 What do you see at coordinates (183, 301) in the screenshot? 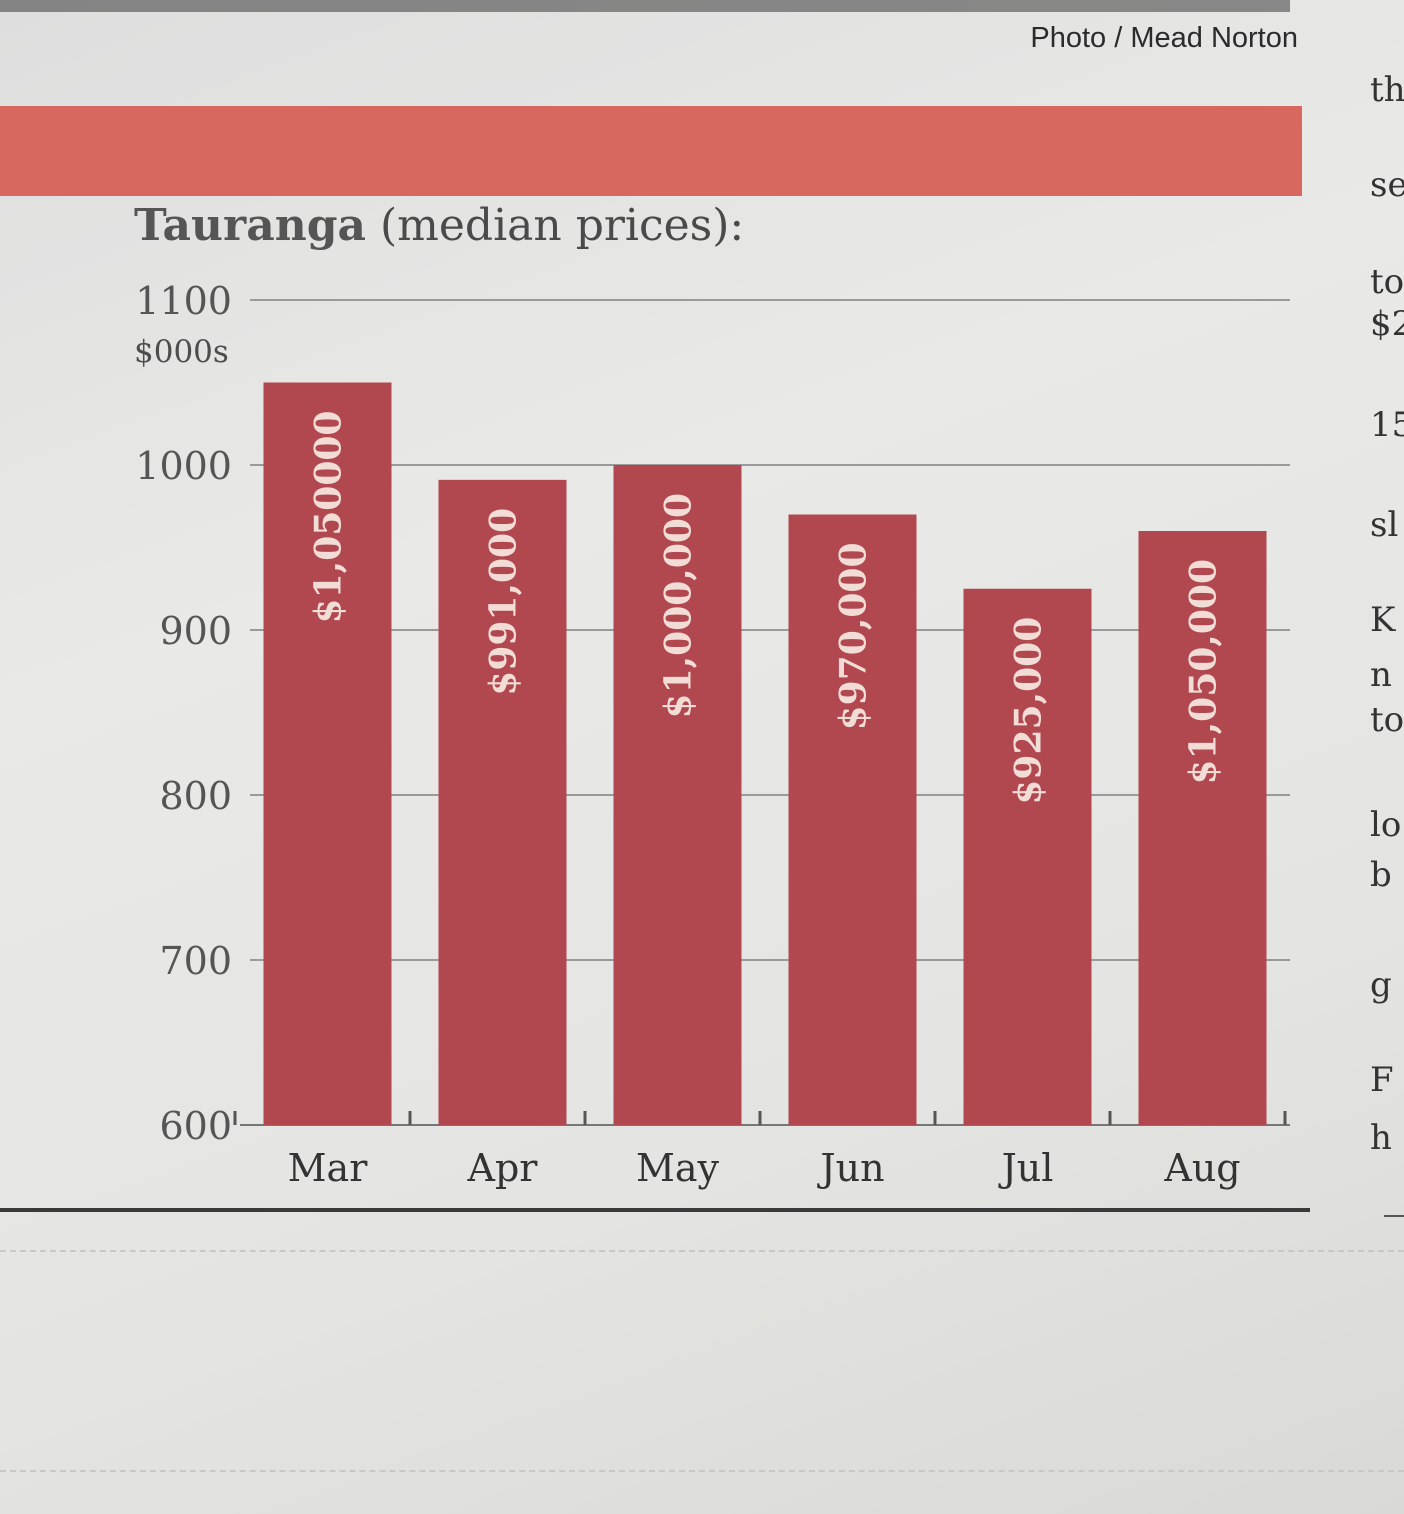
I see `y-tick-label: 1100` at bounding box center [183, 301].